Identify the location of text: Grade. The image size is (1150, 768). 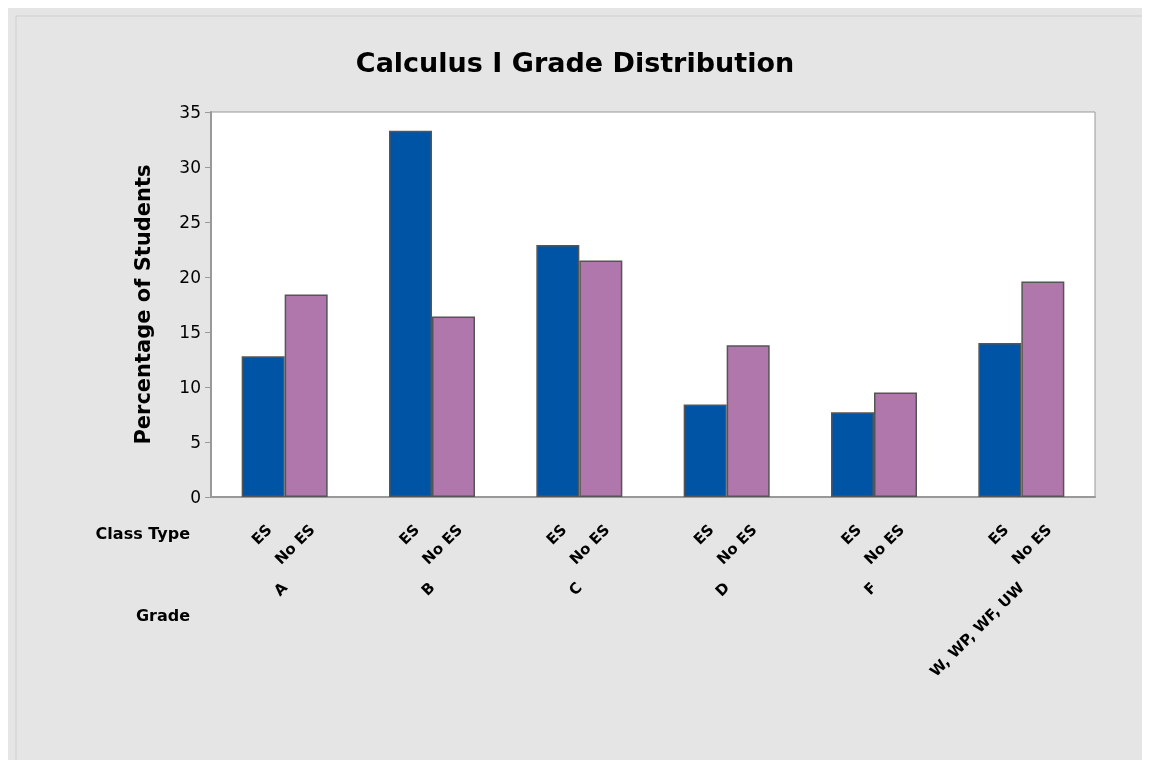
(163, 615).